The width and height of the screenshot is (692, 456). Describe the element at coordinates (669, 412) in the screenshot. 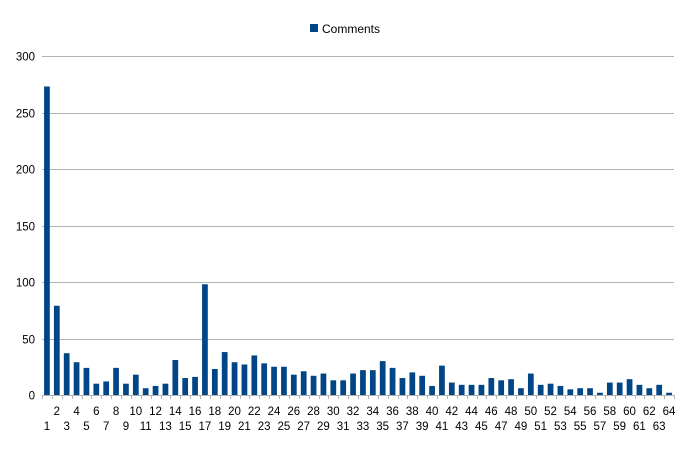

I see `x-tick-label: 64` at that location.